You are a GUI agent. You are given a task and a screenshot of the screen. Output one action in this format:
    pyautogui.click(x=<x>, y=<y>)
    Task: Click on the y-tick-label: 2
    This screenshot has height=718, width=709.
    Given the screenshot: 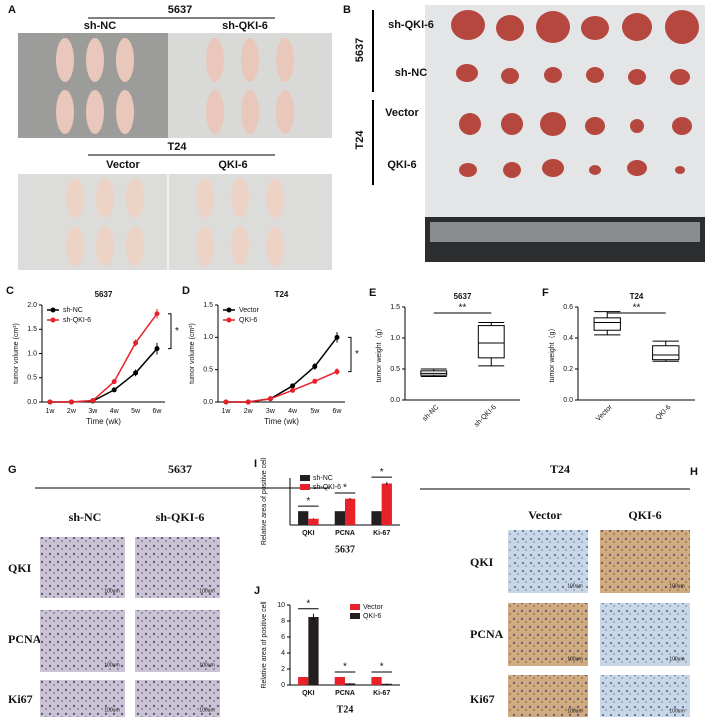 What is the action you would take?
    pyautogui.click(x=283, y=669)
    